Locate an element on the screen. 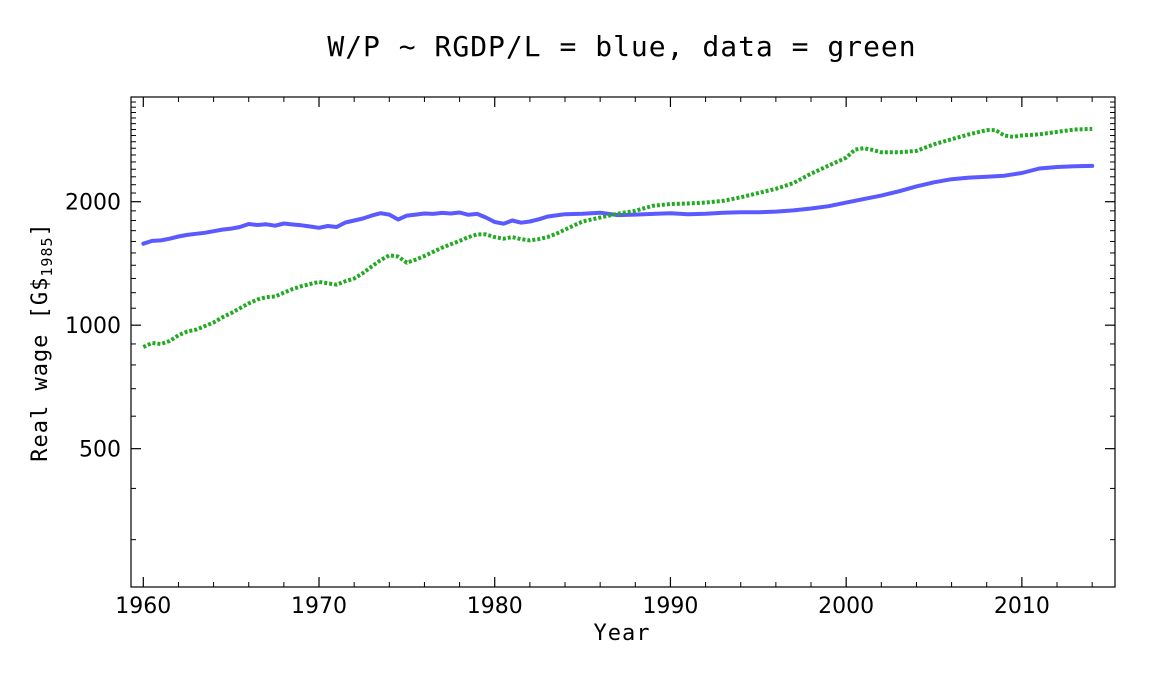 This screenshot has height=677, width=1152. x-tick-label: 2010 is located at coordinates (1022, 606).